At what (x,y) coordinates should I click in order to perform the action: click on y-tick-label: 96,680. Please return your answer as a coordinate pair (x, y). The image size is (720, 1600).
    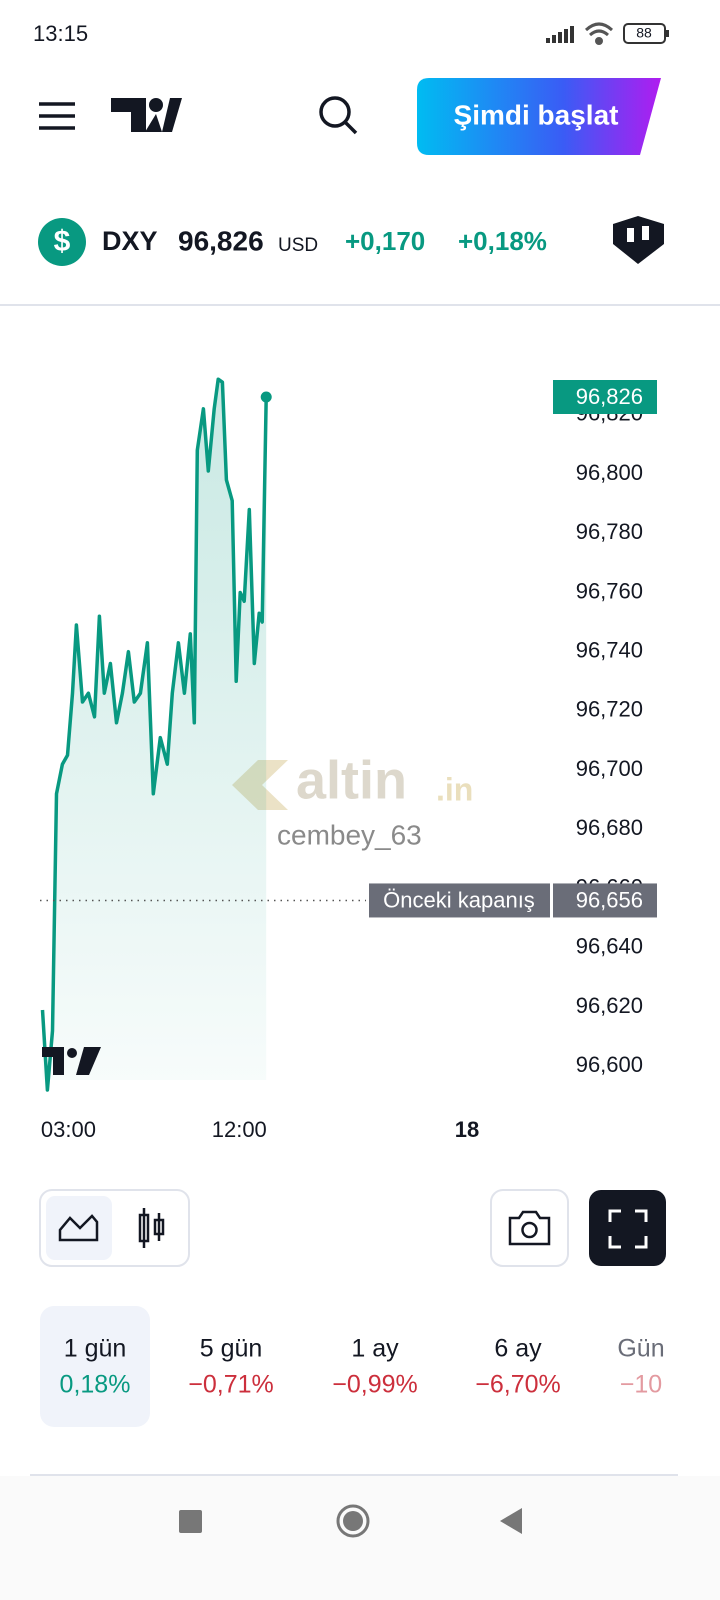
    Looking at the image, I should click on (609, 827).